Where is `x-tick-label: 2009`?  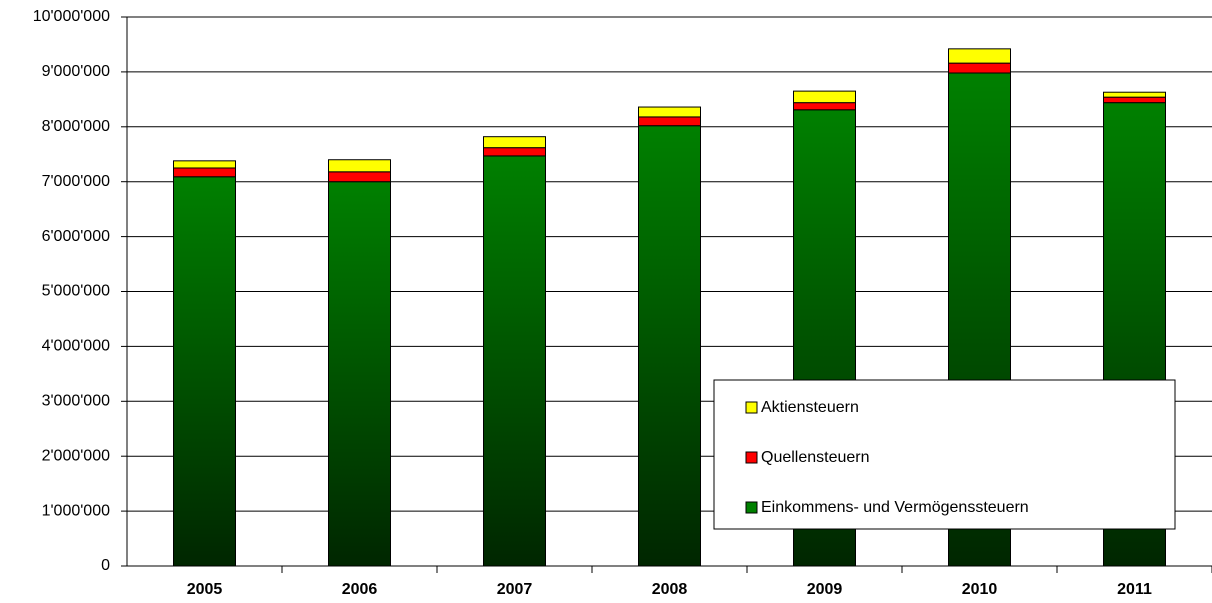 x-tick-label: 2009 is located at coordinates (825, 589).